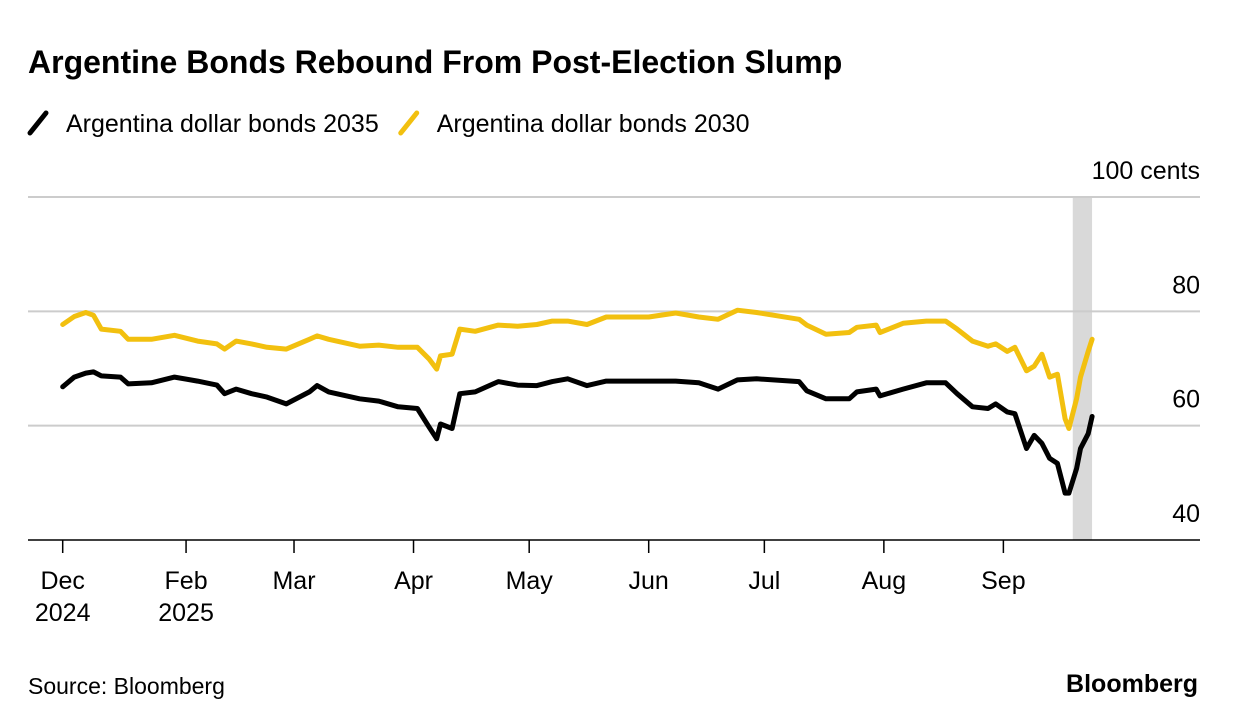 The height and width of the screenshot is (726, 1236). Describe the element at coordinates (1146, 171) in the screenshot. I see `y-tick-label: 100 cents` at that location.